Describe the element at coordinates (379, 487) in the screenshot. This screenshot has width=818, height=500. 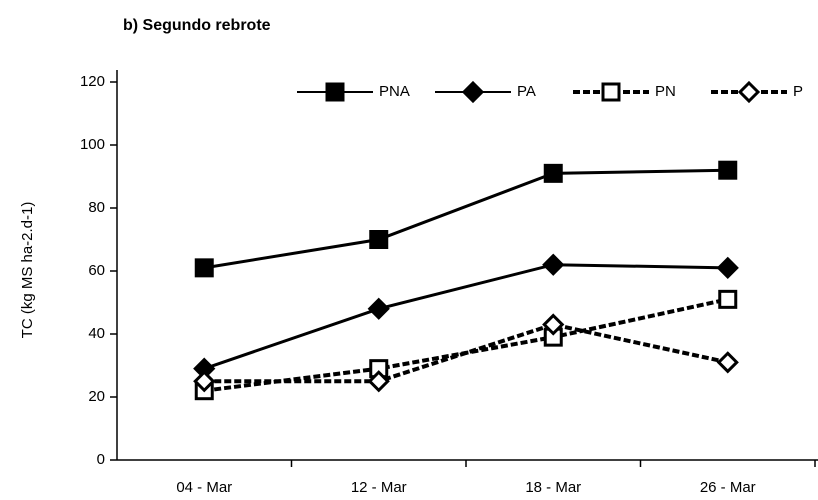
I see `x-tick-label: 12 - Mar` at that location.